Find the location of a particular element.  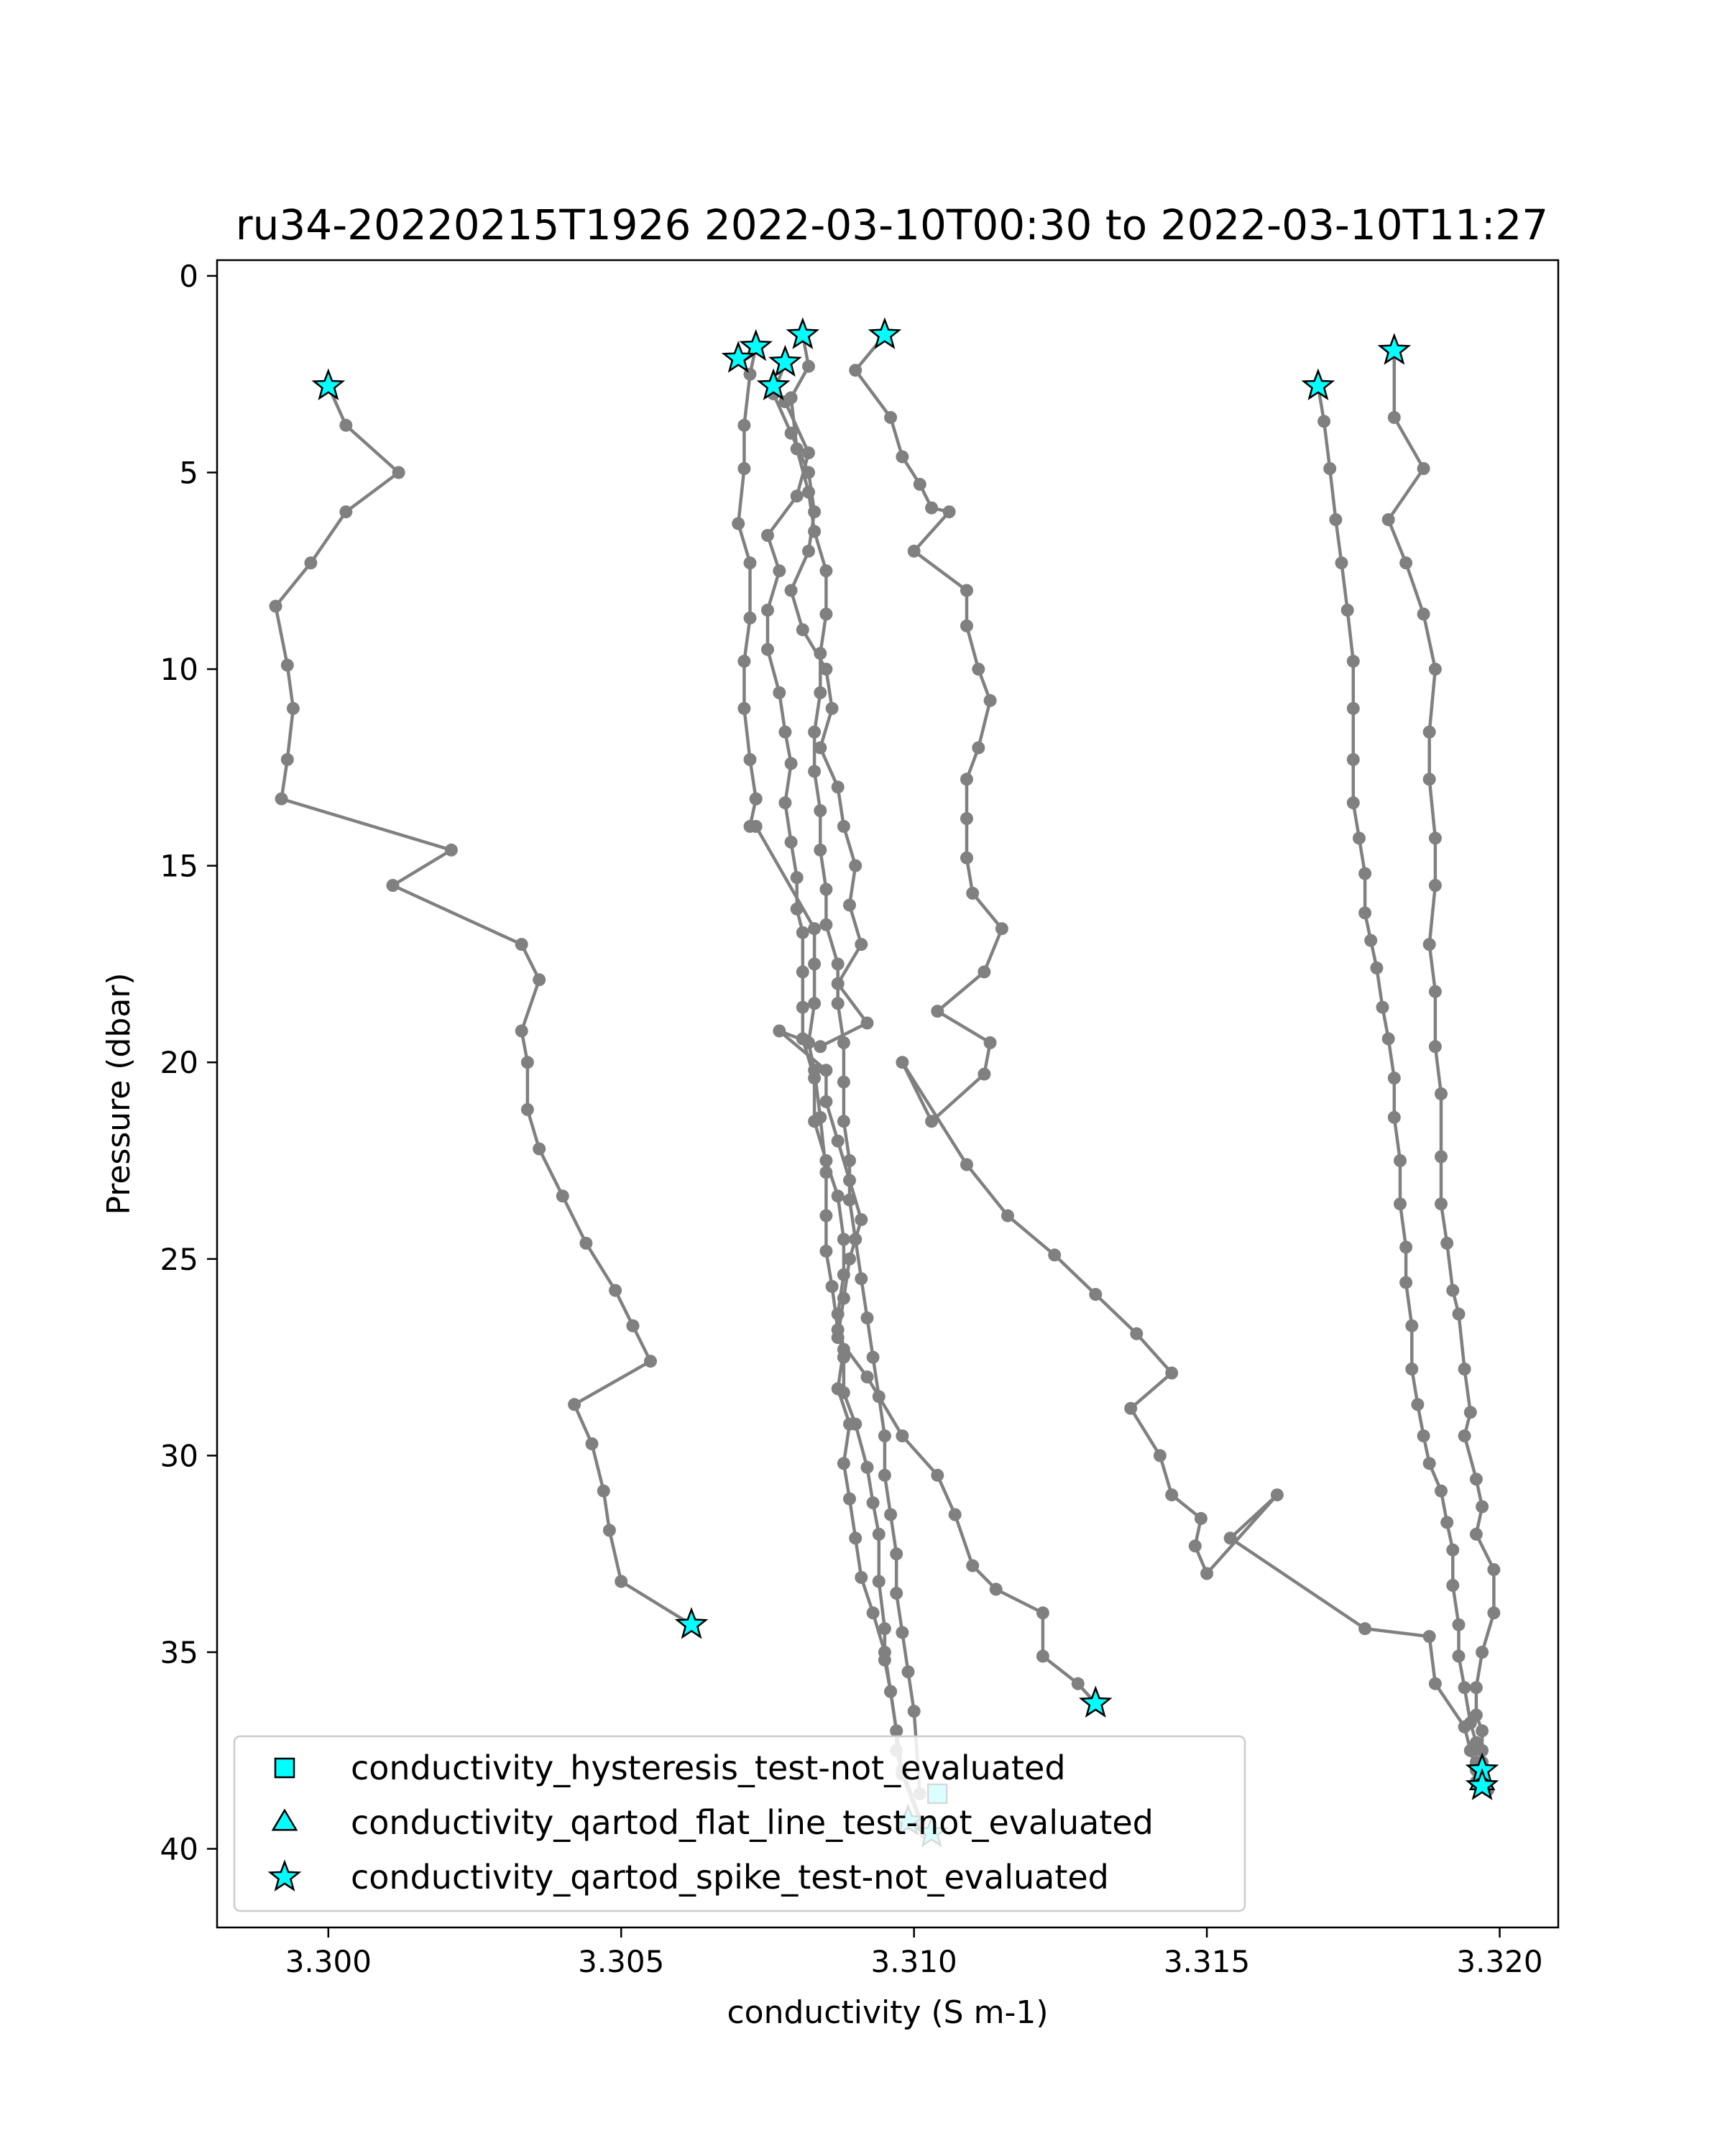

x-tick-label: 3.310 is located at coordinates (914, 1961).